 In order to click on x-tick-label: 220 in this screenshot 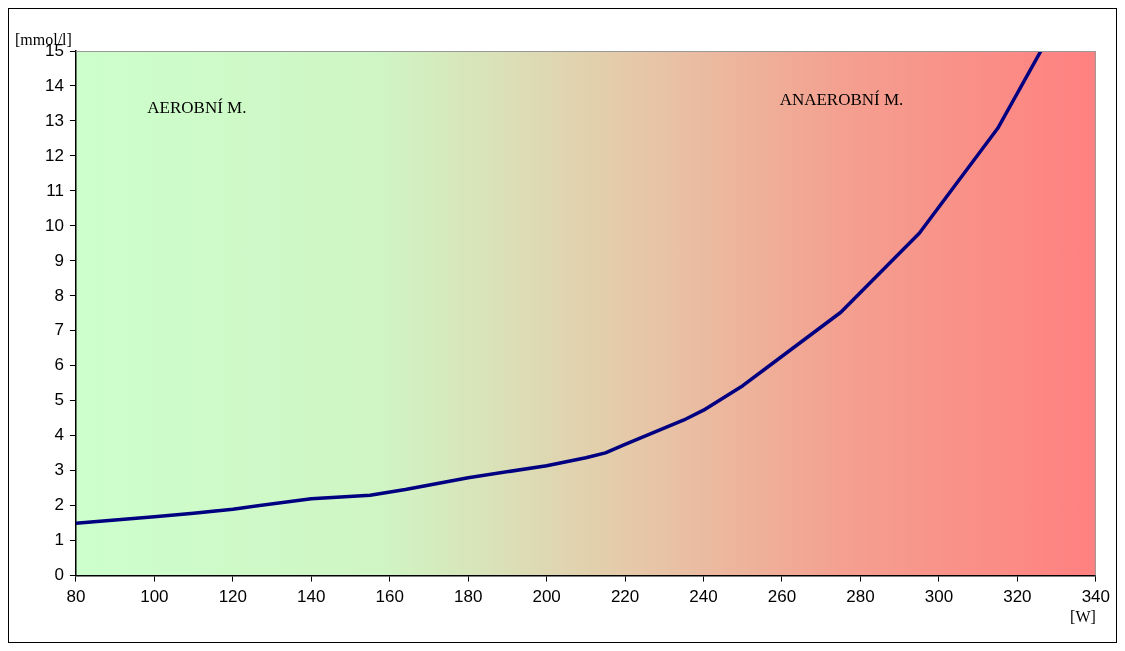, I will do `click(625, 597)`.